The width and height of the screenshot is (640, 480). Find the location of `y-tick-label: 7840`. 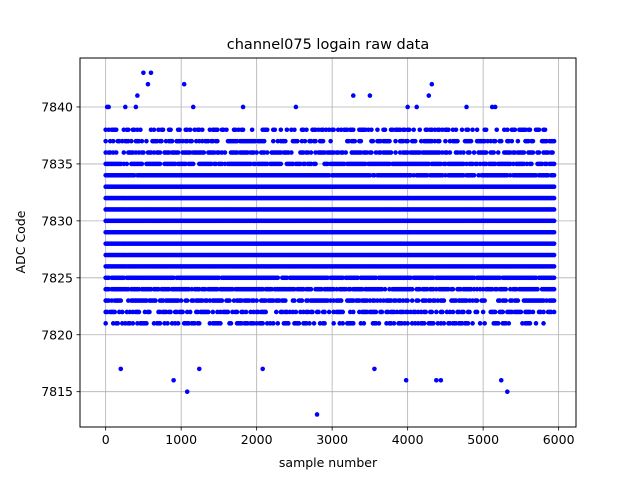

y-tick-label: 7840 is located at coordinates (57, 106).